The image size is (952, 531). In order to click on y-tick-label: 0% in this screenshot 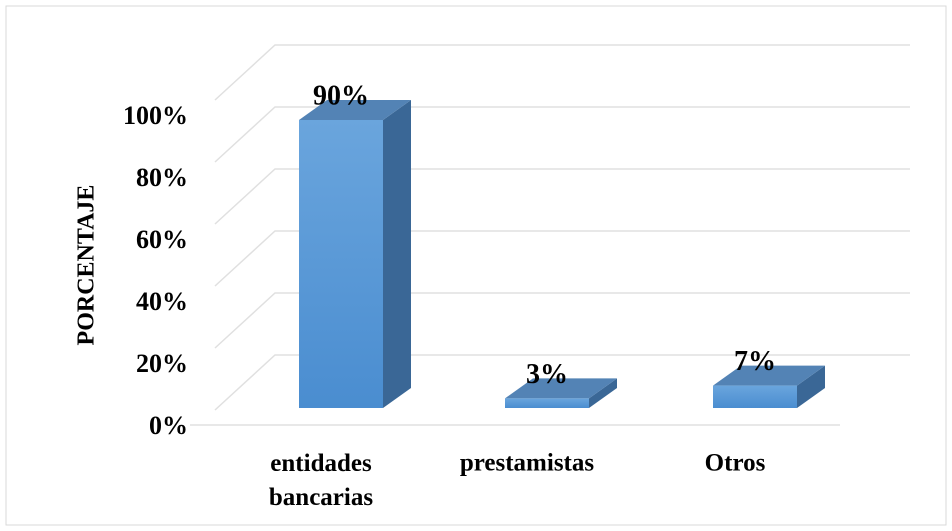, I will do `click(168, 425)`.